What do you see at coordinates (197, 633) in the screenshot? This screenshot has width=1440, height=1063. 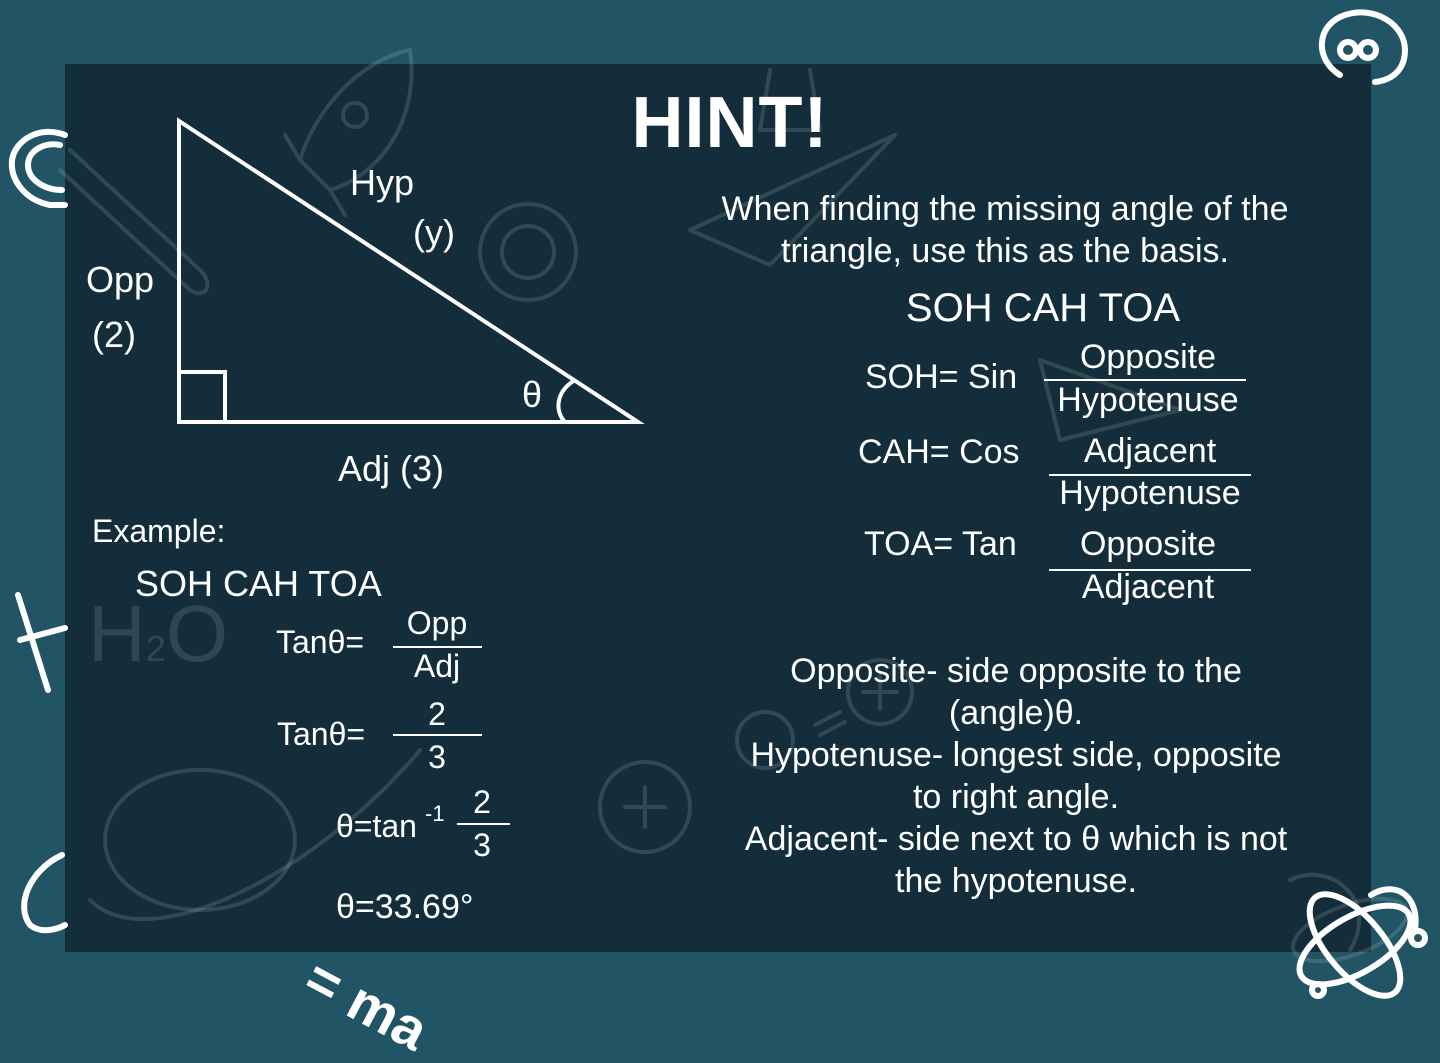 I see `water-o: O` at bounding box center [197, 633].